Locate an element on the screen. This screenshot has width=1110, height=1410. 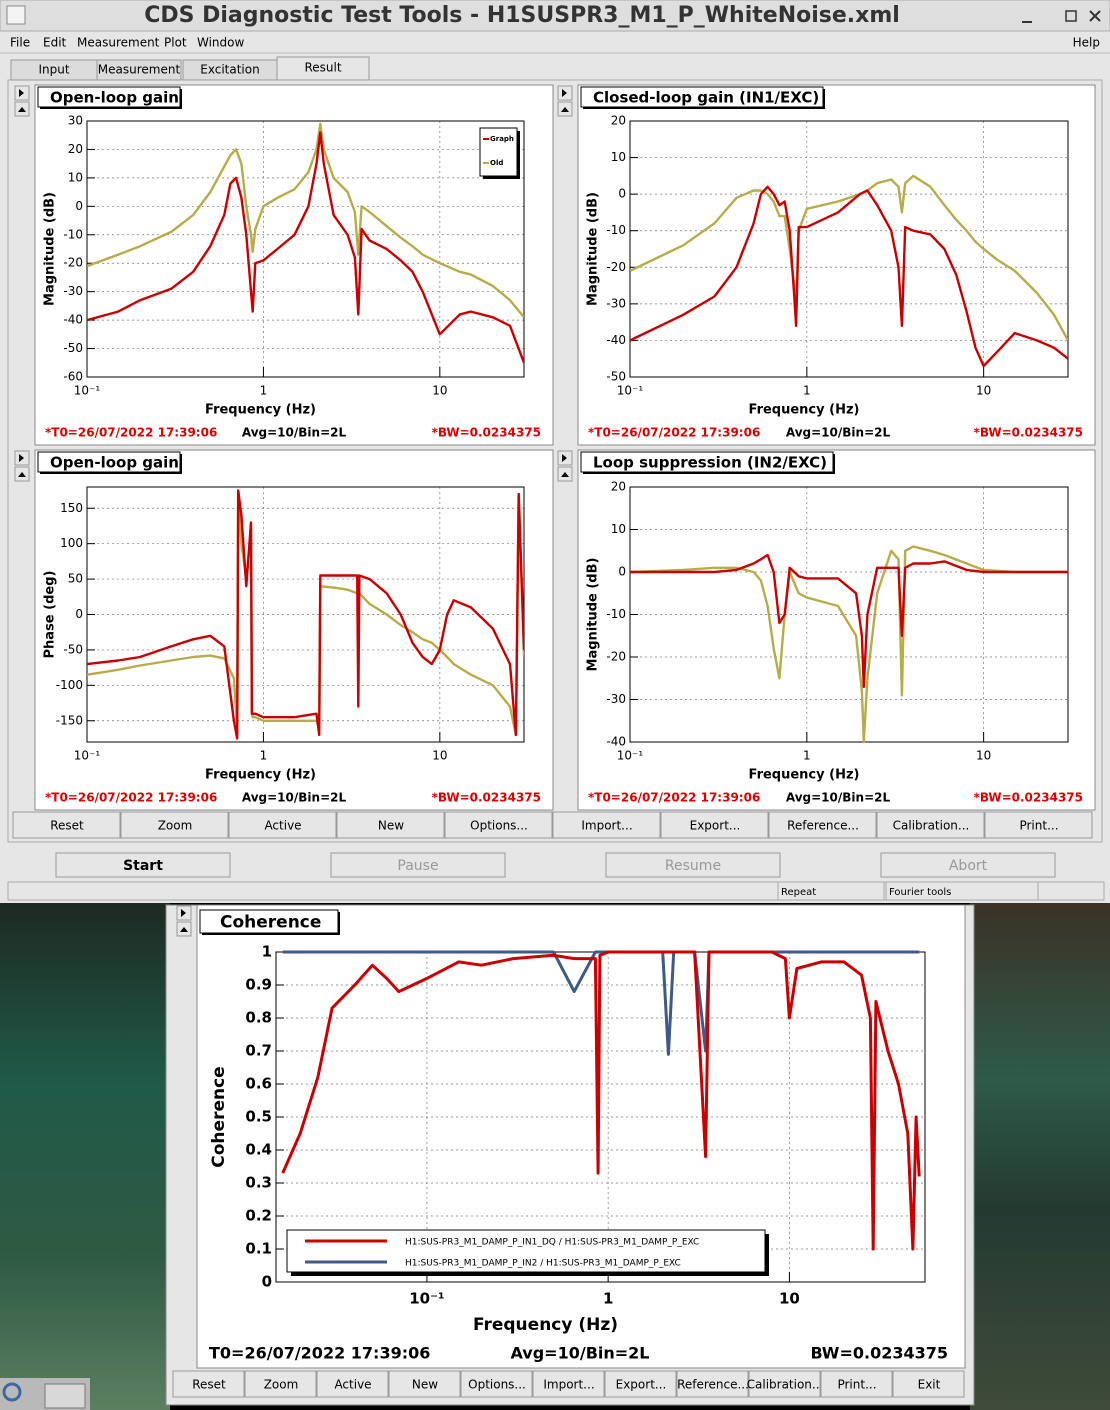
maximize-button is located at coordinates (1071, 16).